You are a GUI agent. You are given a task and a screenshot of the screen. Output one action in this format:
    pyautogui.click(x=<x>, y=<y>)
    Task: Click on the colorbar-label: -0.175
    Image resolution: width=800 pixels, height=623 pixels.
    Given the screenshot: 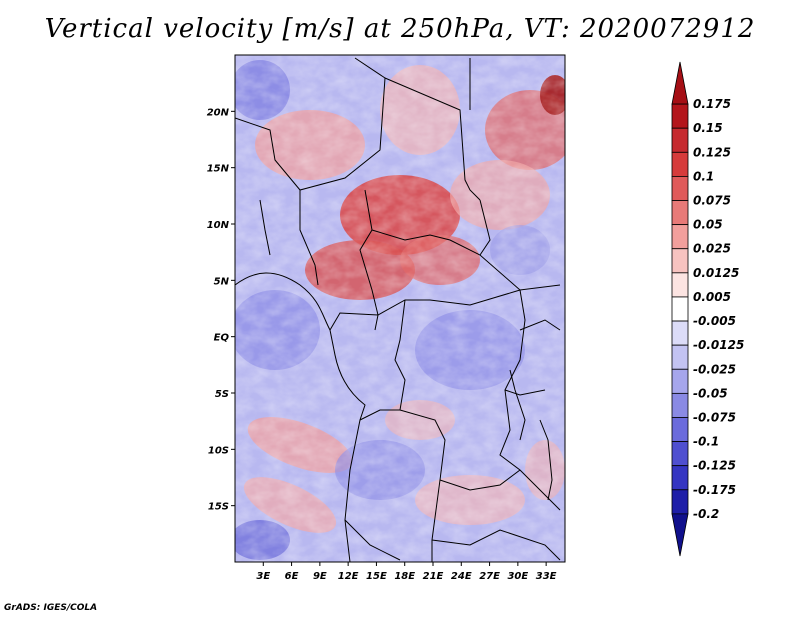 What is the action you would take?
    pyautogui.click(x=714, y=490)
    